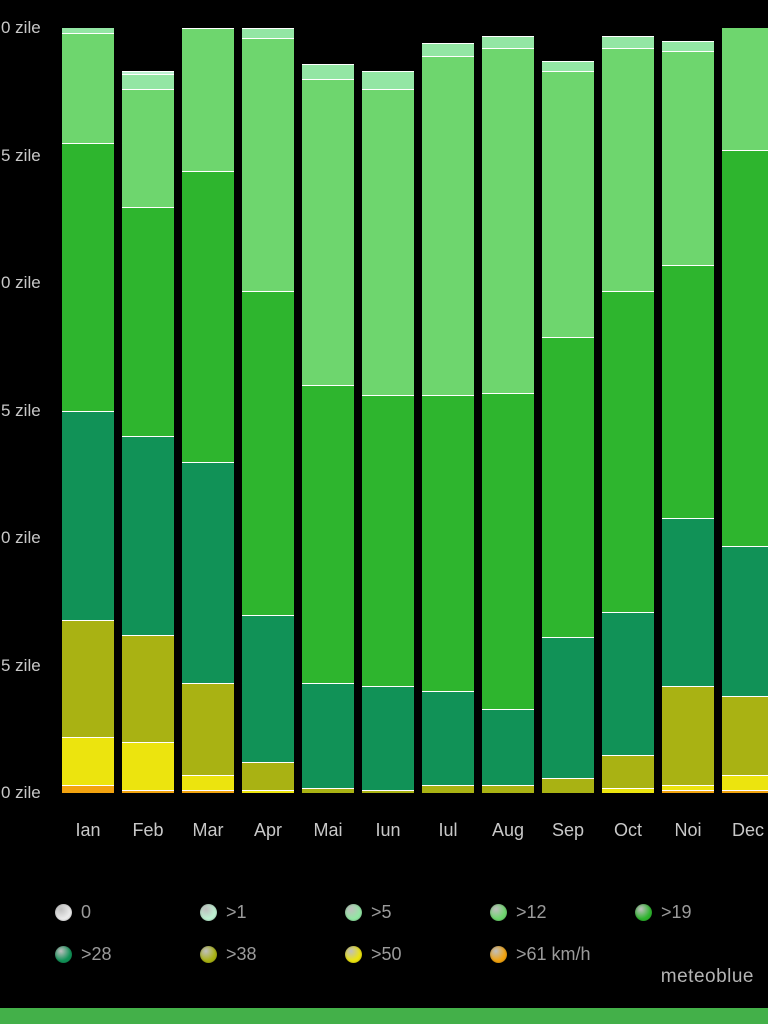 The width and height of the screenshot is (768, 1024). I want to click on legend-item-50: >50, so click(373, 954).